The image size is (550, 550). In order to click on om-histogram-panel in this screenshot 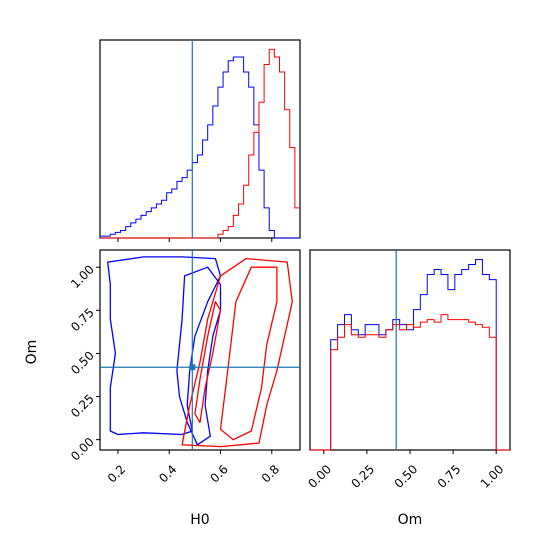, I will do `click(410, 350)`.